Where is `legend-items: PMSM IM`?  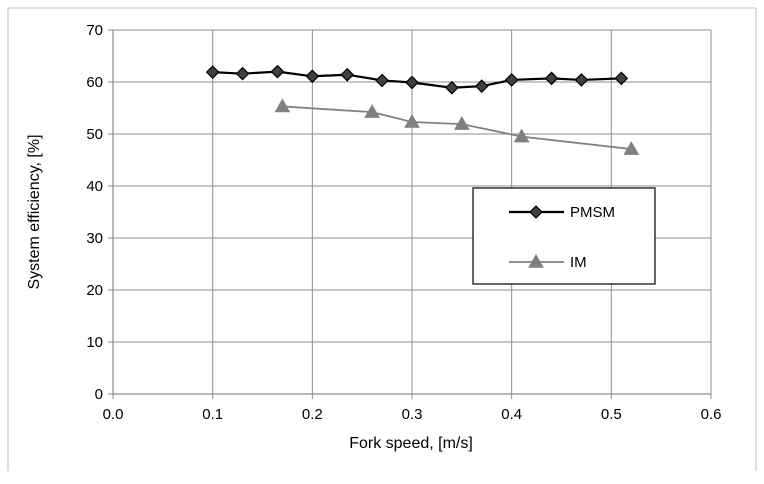
legend-items: PMSM IM is located at coordinates (562, 237).